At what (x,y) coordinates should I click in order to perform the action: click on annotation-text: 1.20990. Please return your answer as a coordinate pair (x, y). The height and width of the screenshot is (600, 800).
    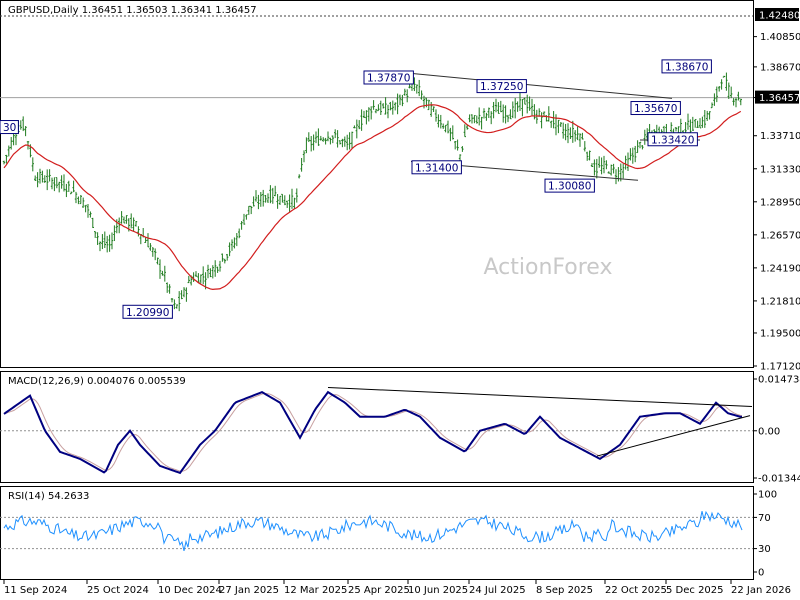
    Looking at the image, I should click on (147, 313).